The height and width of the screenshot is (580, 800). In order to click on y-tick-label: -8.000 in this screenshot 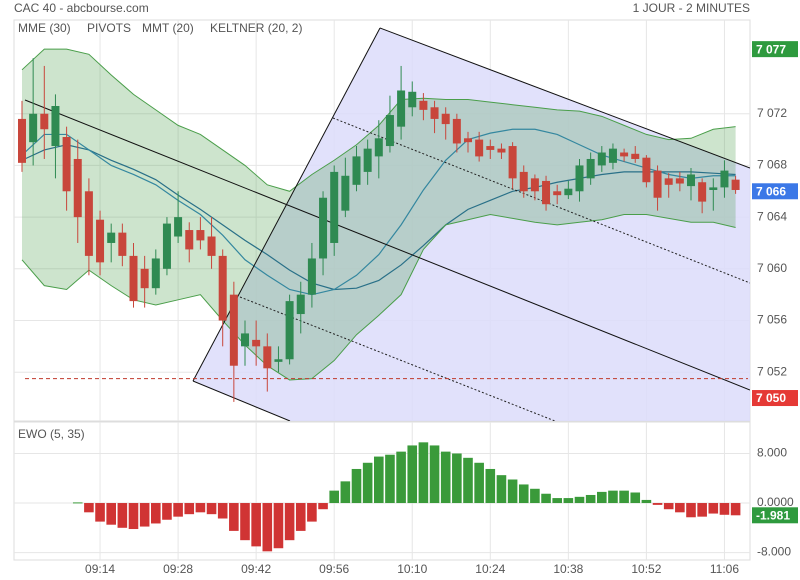, I will do `click(774, 552)`.